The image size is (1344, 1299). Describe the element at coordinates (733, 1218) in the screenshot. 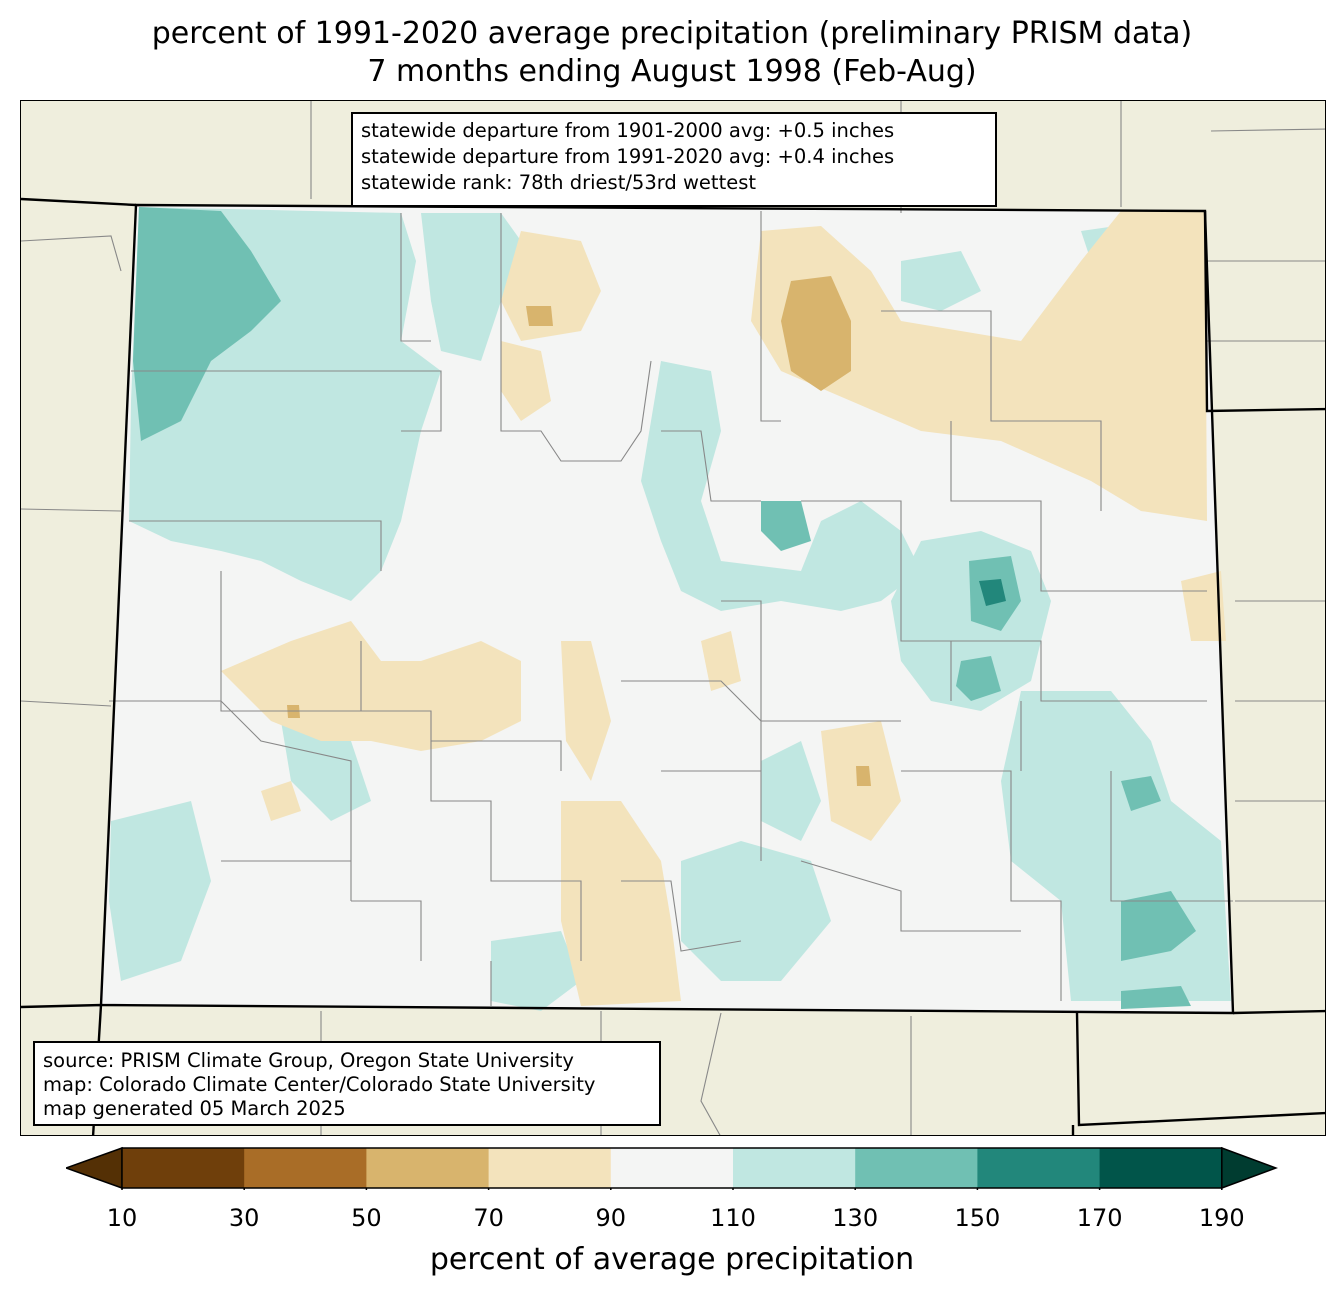

I see `colorbar-tick-label: 110` at that location.